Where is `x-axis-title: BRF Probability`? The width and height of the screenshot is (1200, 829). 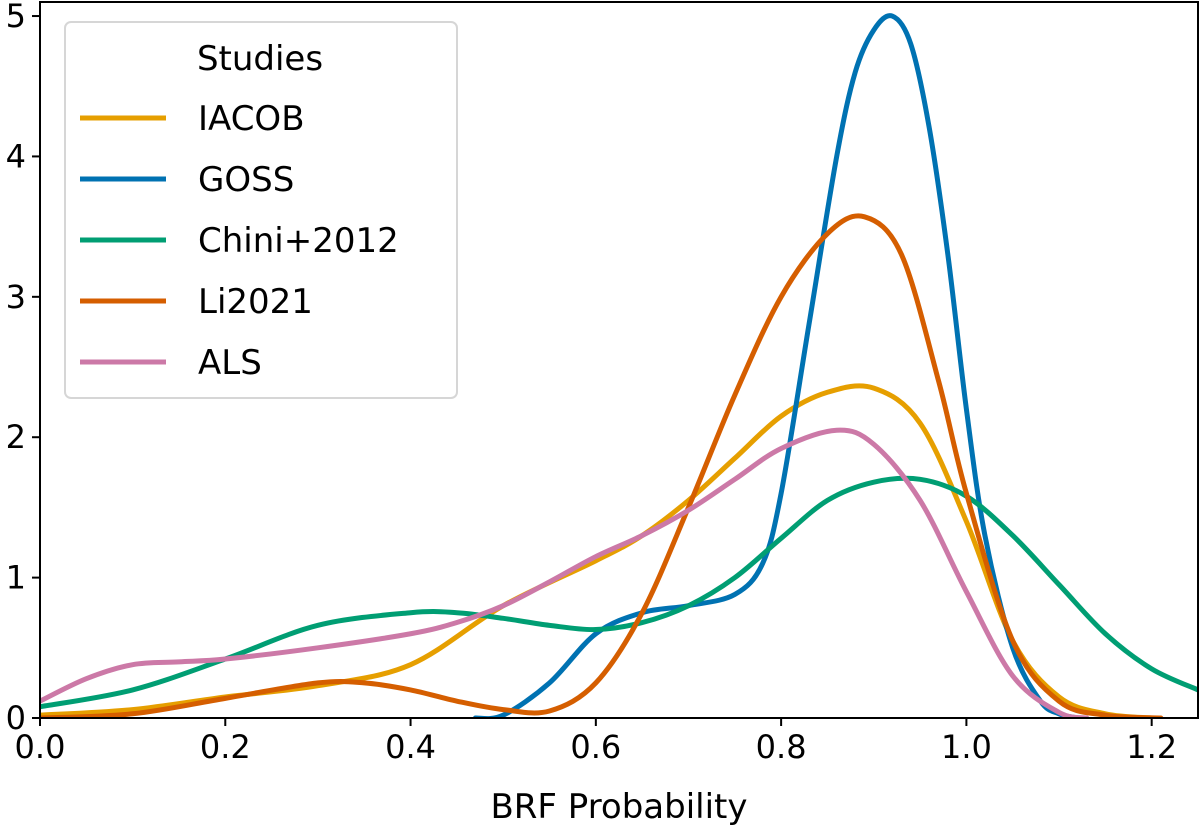 x-axis-title: BRF Probability is located at coordinates (618, 807).